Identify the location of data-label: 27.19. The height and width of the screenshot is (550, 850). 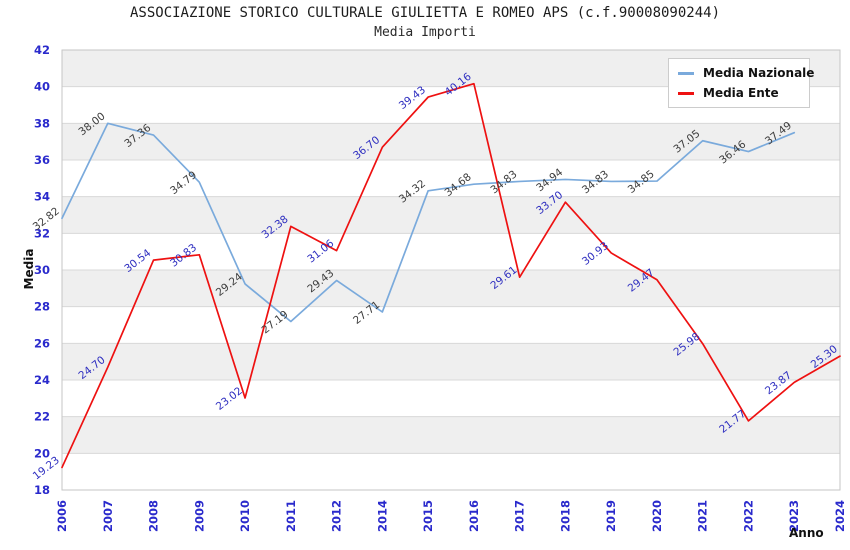
(275, 322).